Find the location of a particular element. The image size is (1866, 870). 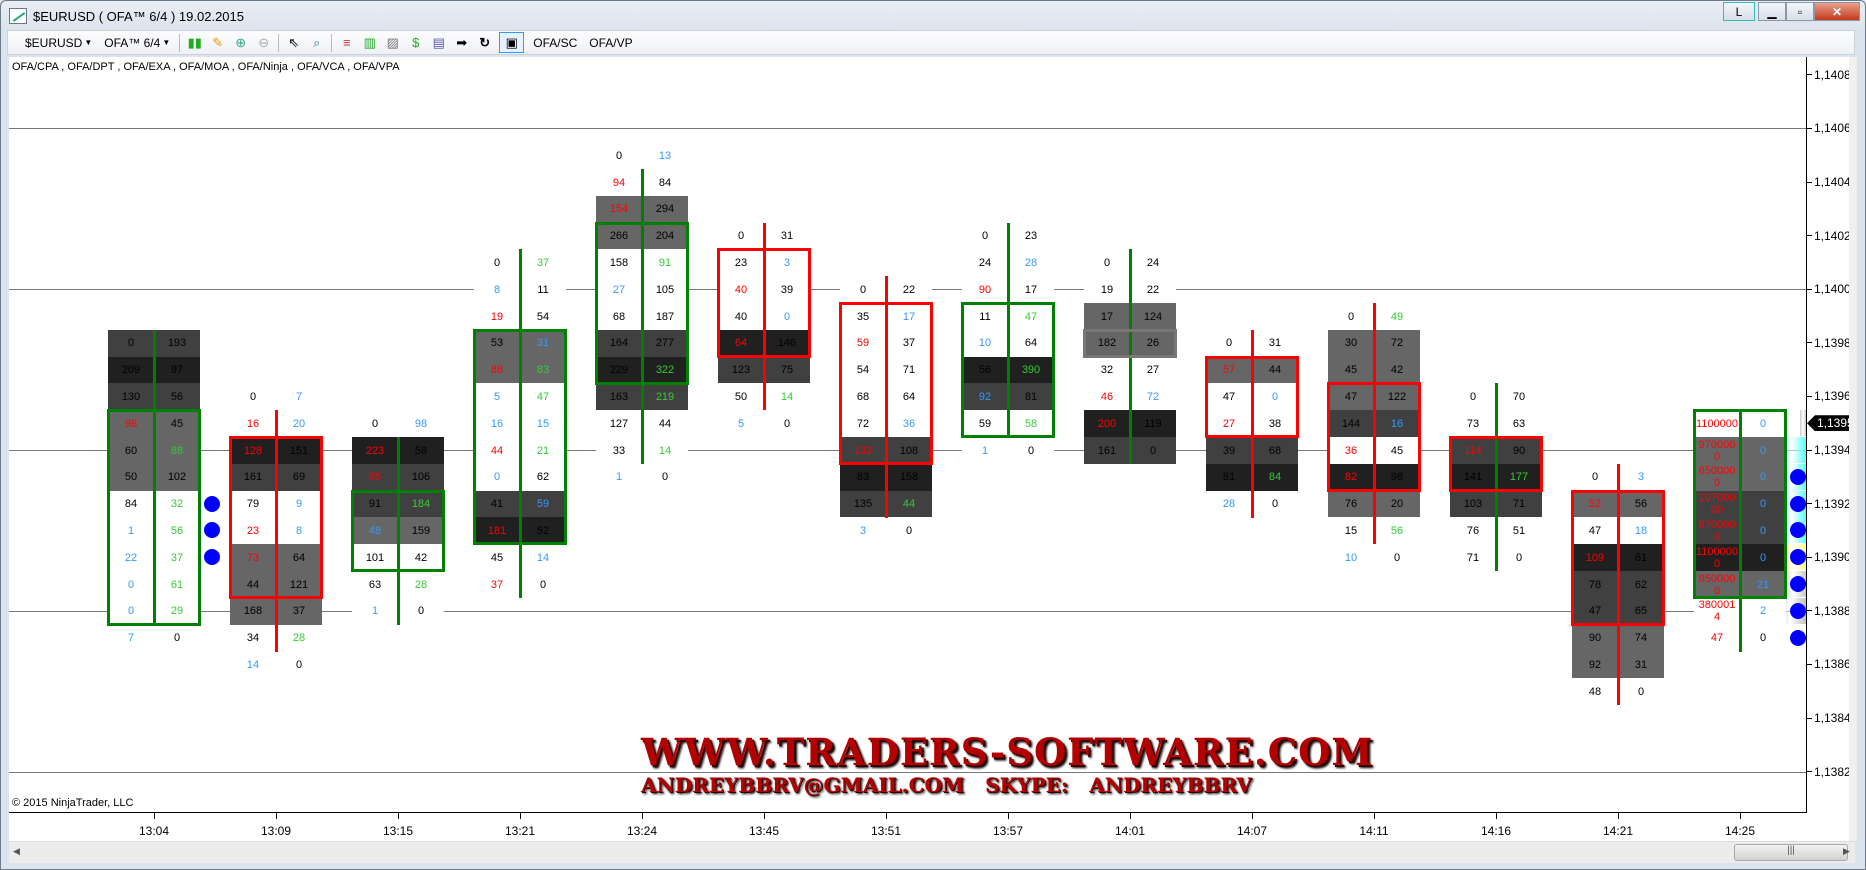

candle-body is located at coordinates (1618, 557).